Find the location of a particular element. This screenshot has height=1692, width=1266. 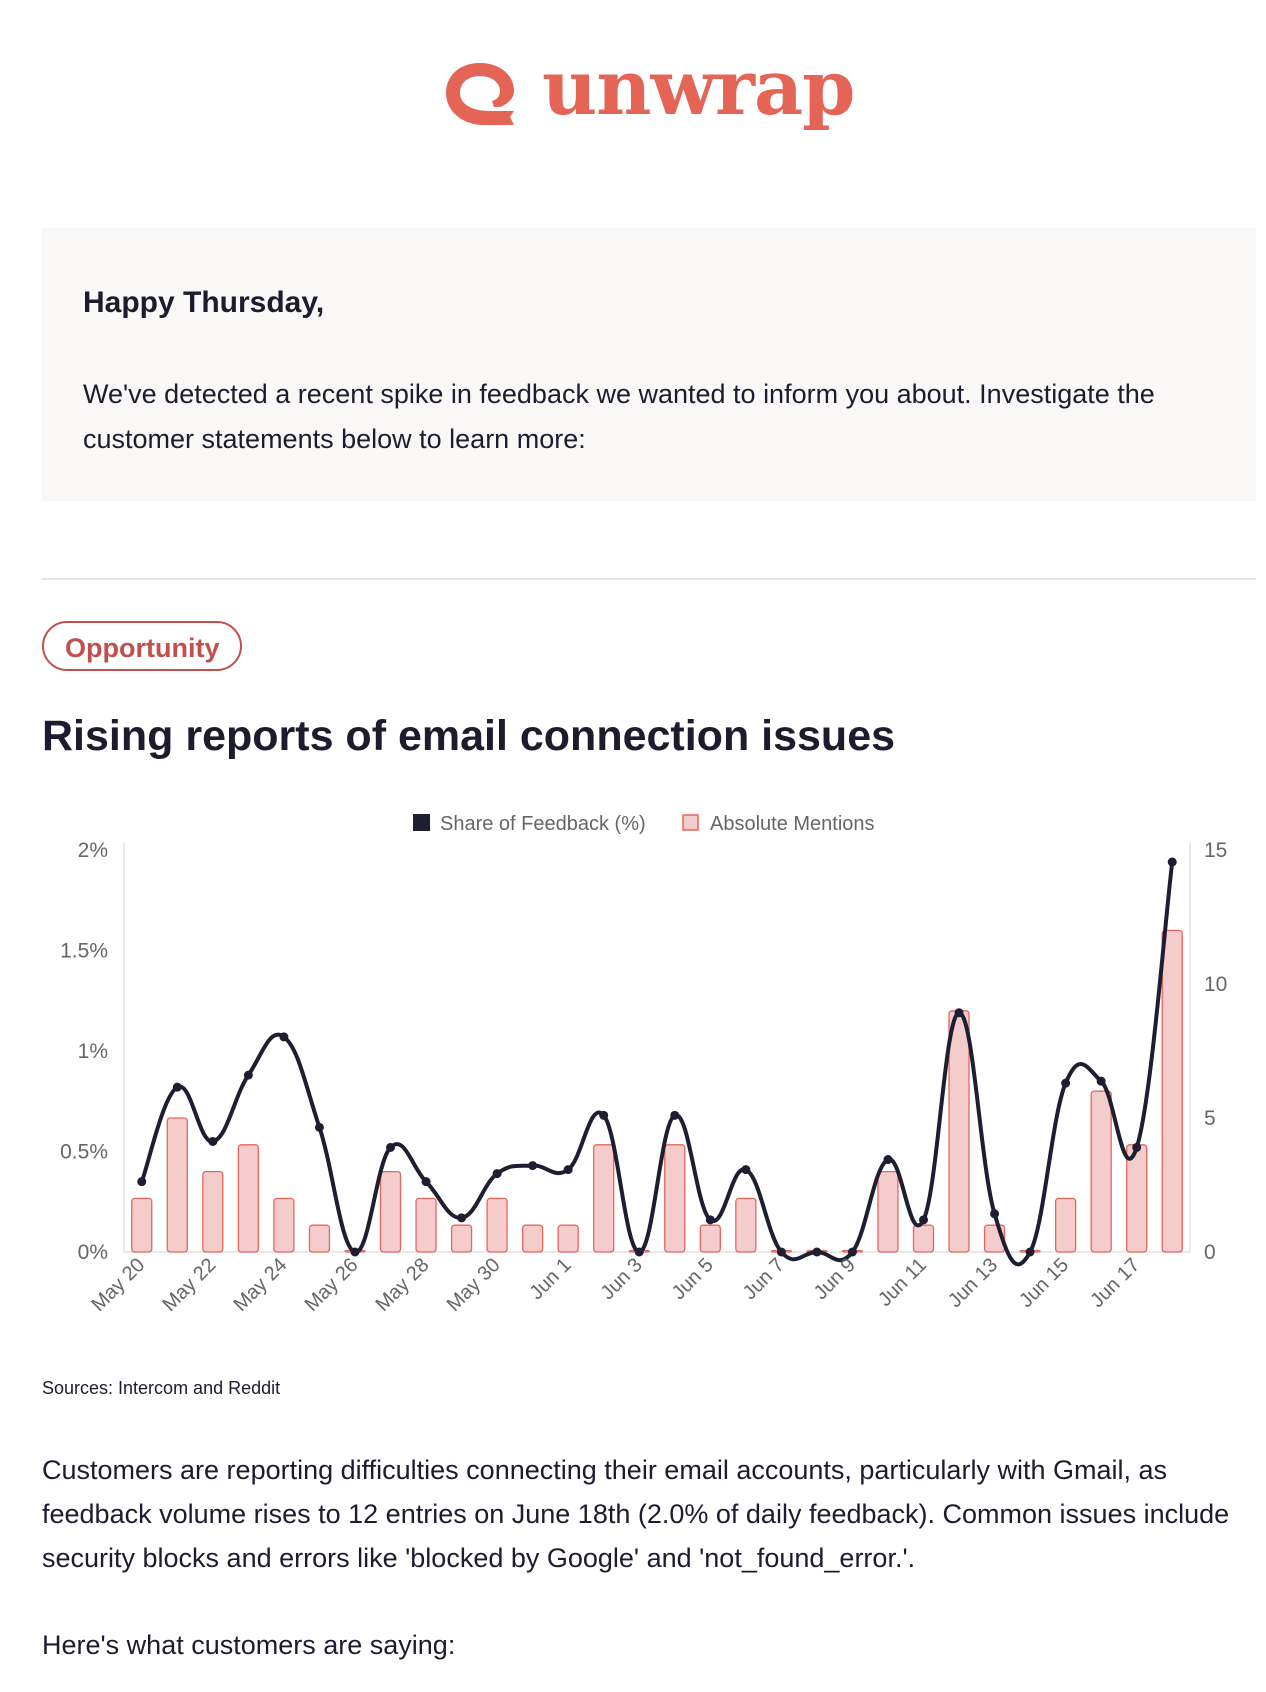

unwrap-logo: unwrap is located at coordinates (647, 89).